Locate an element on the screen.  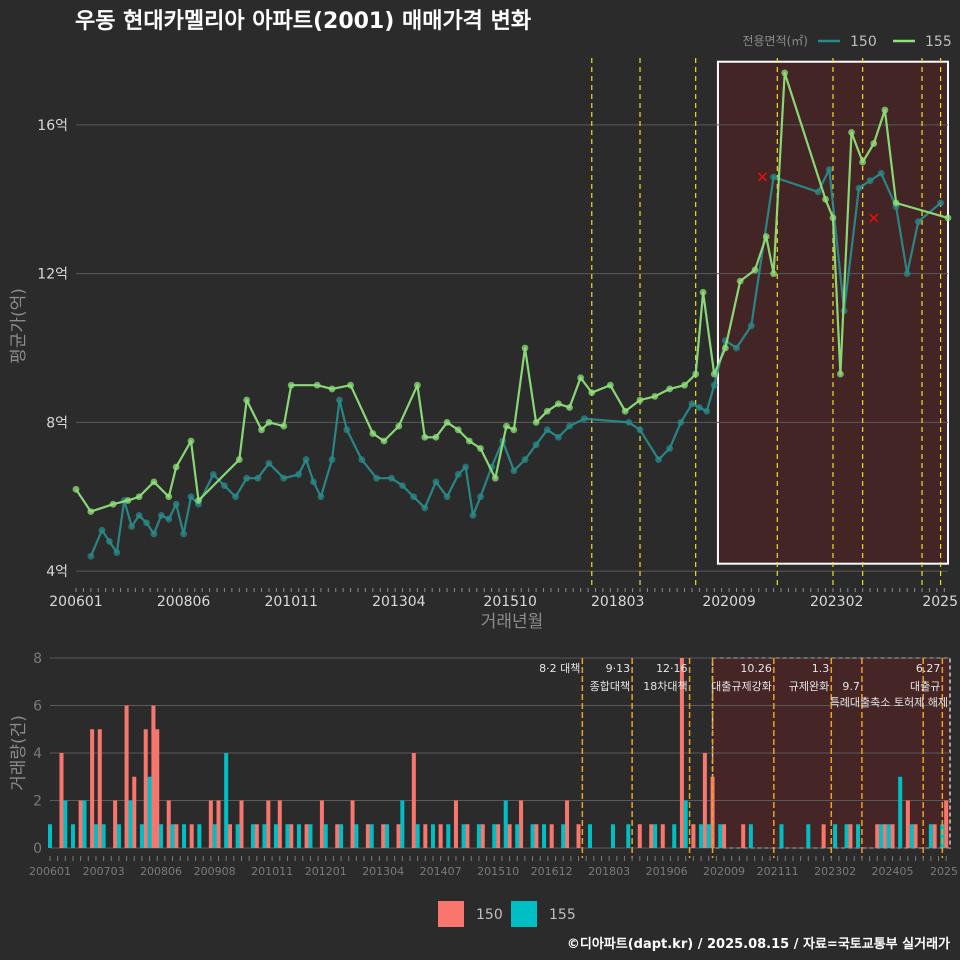
volume-event-sublabel: 대출규제강화 is located at coordinates (741, 686).